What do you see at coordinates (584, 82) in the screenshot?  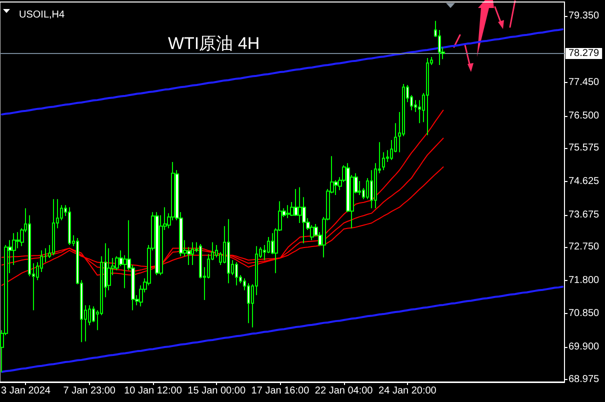 I see `y-tick-label: 77.450` at bounding box center [584, 82].